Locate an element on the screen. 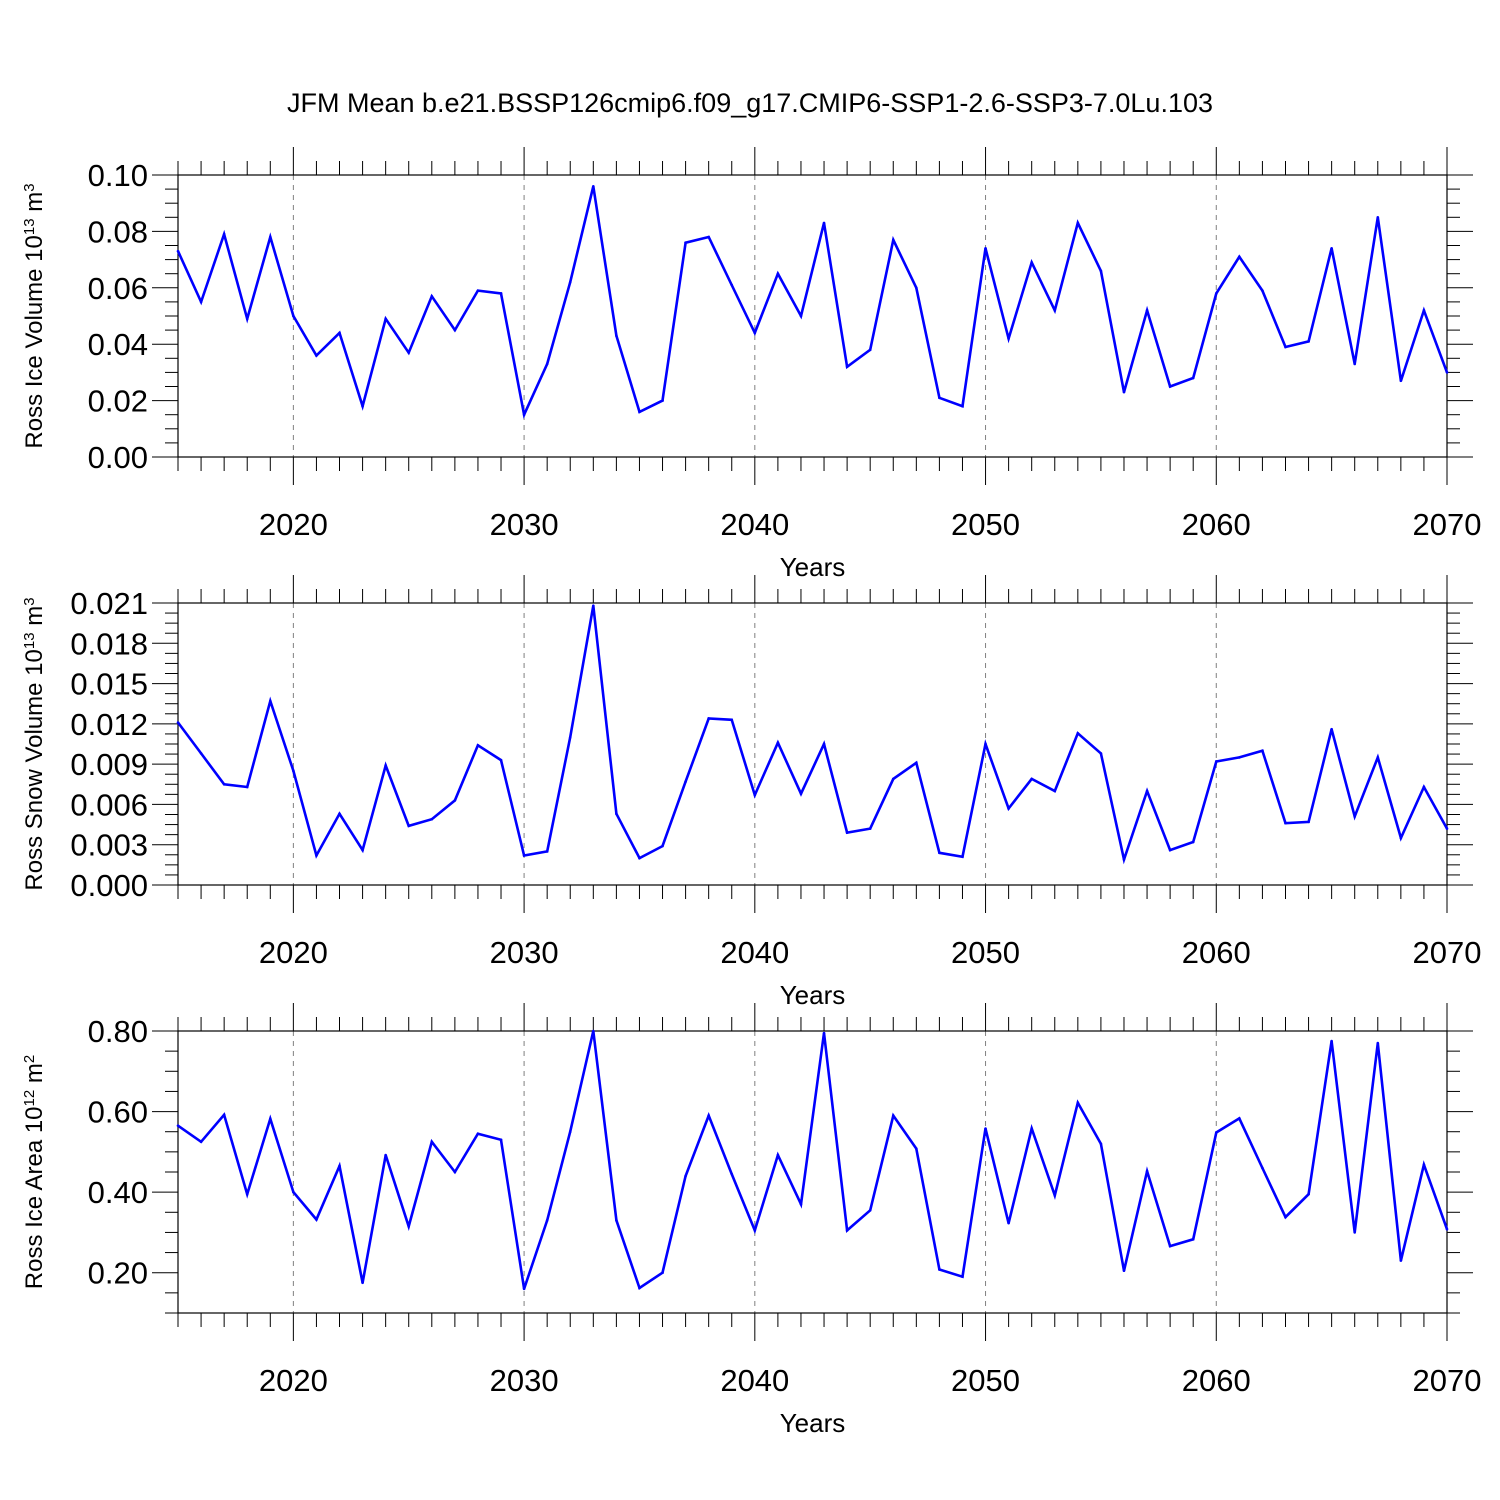  series-line is located at coordinates (813, 1160).